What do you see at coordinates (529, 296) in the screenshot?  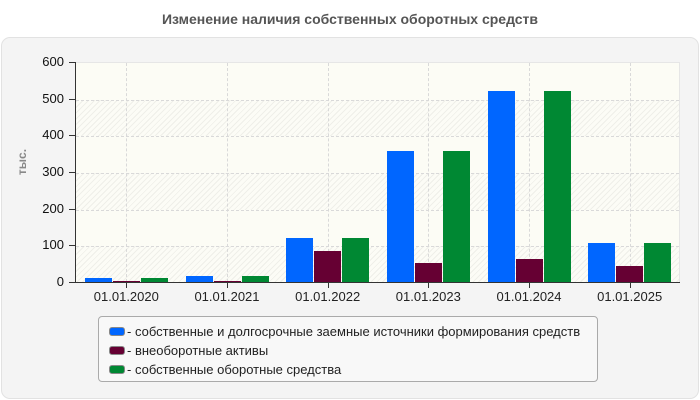 I see `x-tick-label: 01.01.2024` at bounding box center [529, 296].